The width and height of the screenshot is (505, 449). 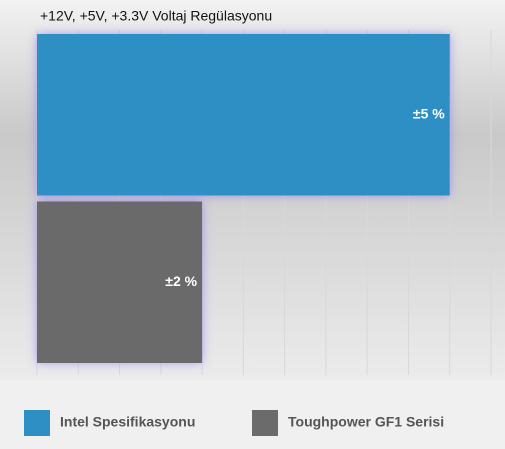 What do you see at coordinates (181, 281) in the screenshot?
I see `value-label: ±2 %` at bounding box center [181, 281].